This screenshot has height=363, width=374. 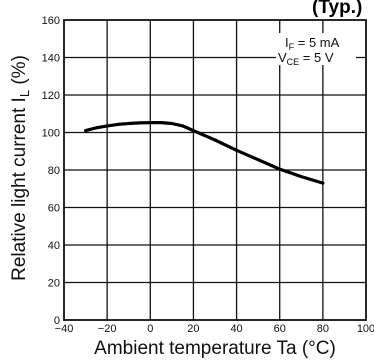 I want to click on x-tick-label: 20, so click(x=193, y=329).